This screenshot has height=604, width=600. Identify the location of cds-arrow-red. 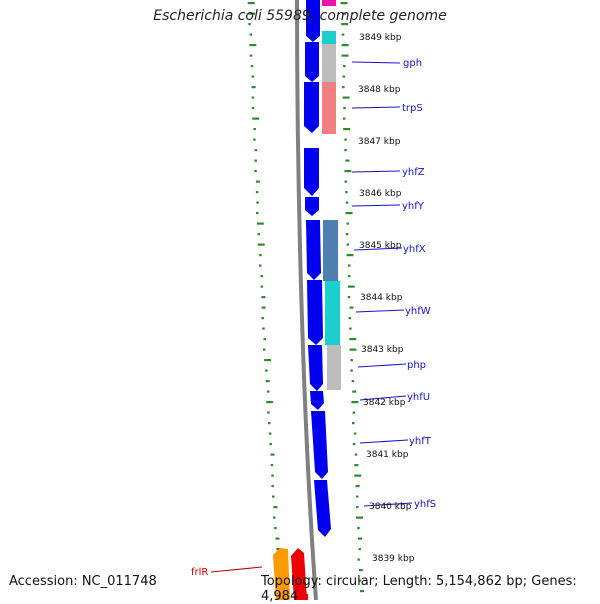
(299, 574).